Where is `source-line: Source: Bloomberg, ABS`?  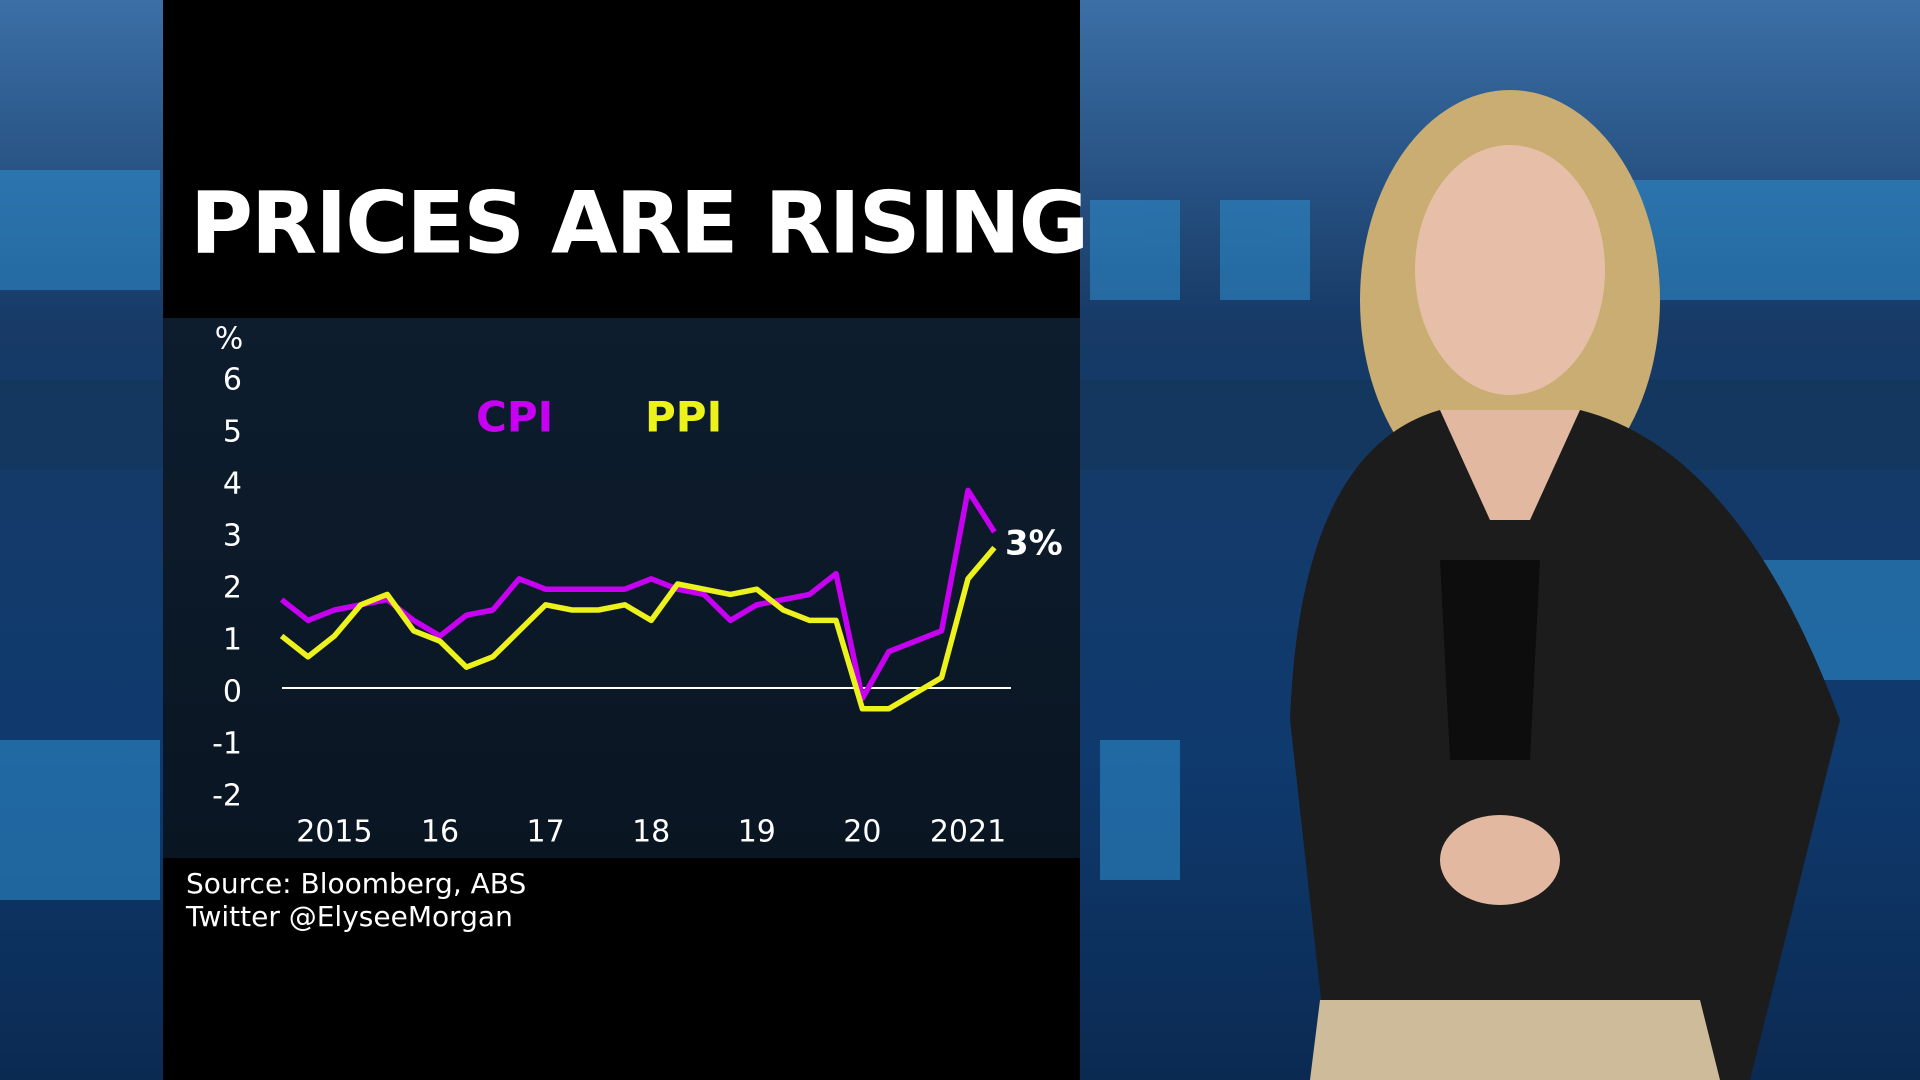
source-line: Source: Bloomberg, ABS is located at coordinates (356, 883).